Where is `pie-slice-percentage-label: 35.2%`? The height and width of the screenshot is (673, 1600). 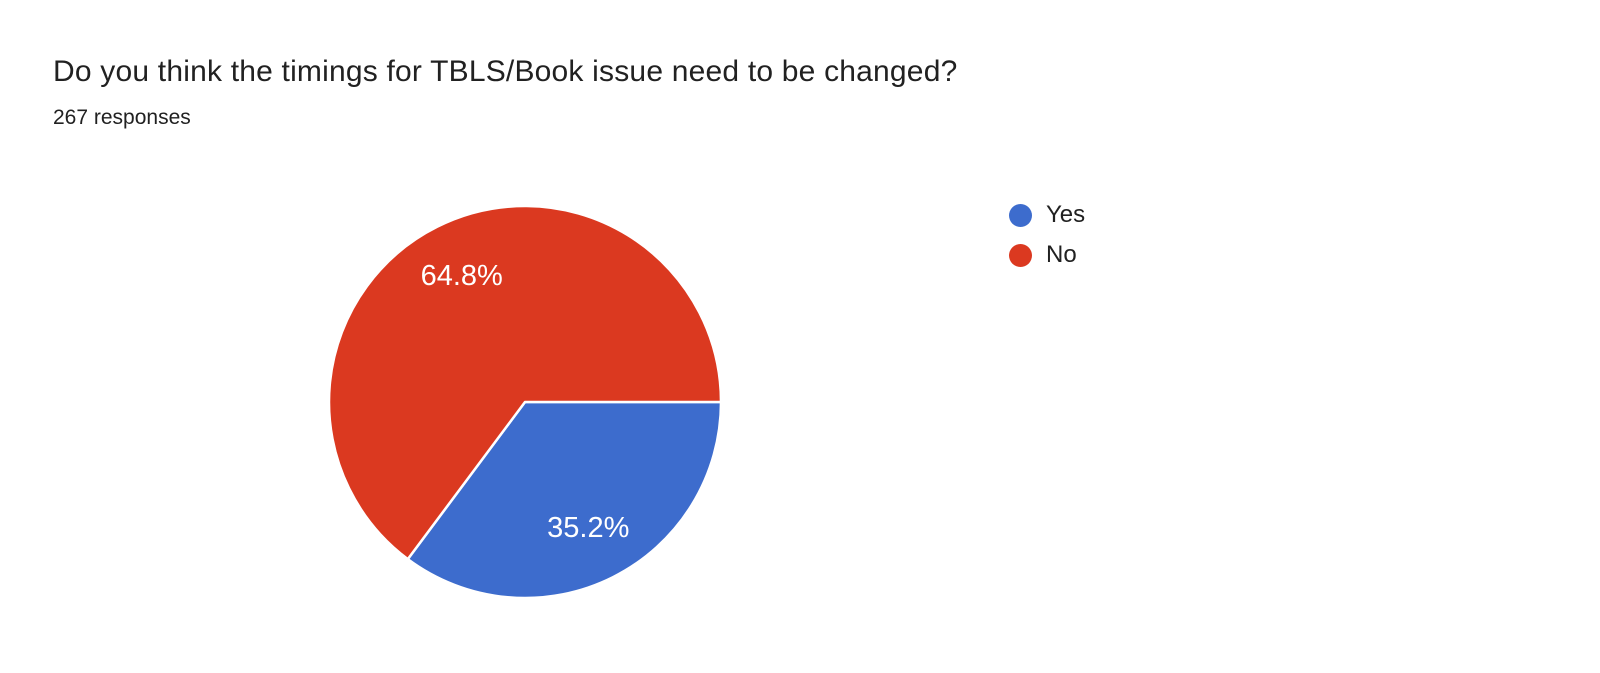 pie-slice-percentage-label: 35.2% is located at coordinates (588, 528).